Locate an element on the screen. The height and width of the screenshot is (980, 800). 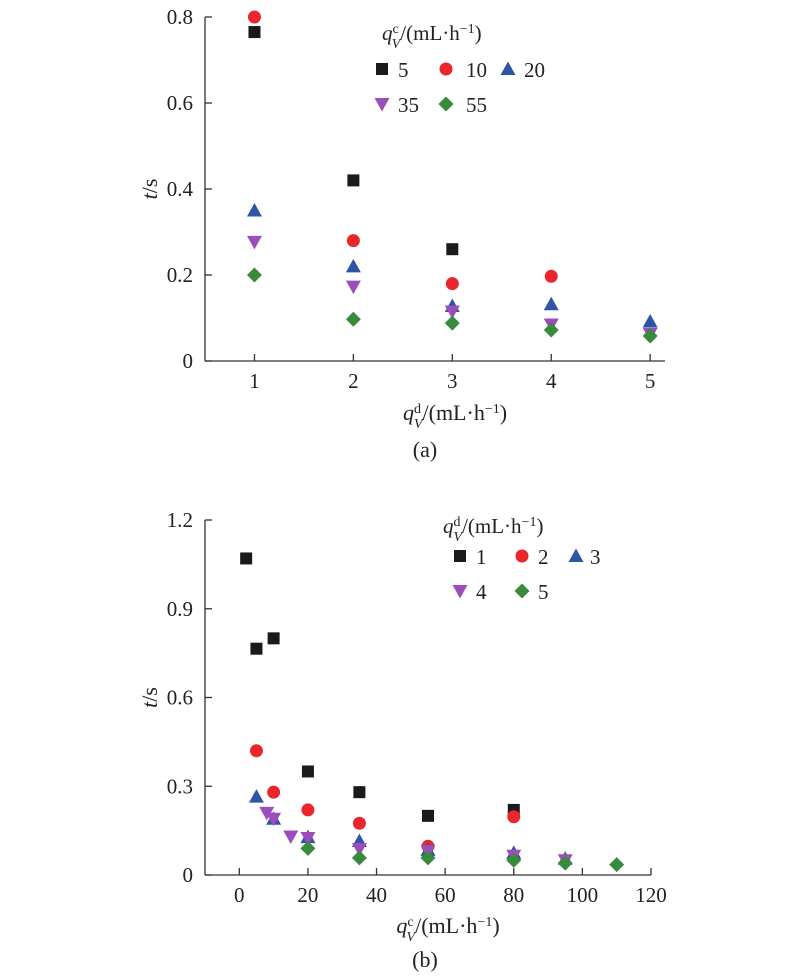
panel-b-legend-label-2: 2 is located at coordinates (543, 557).